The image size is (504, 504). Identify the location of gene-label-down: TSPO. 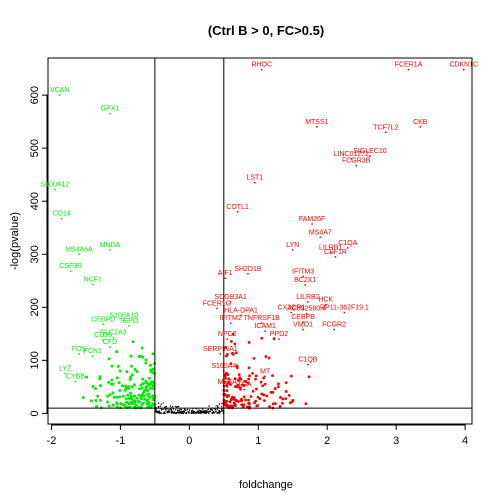
(129, 321).